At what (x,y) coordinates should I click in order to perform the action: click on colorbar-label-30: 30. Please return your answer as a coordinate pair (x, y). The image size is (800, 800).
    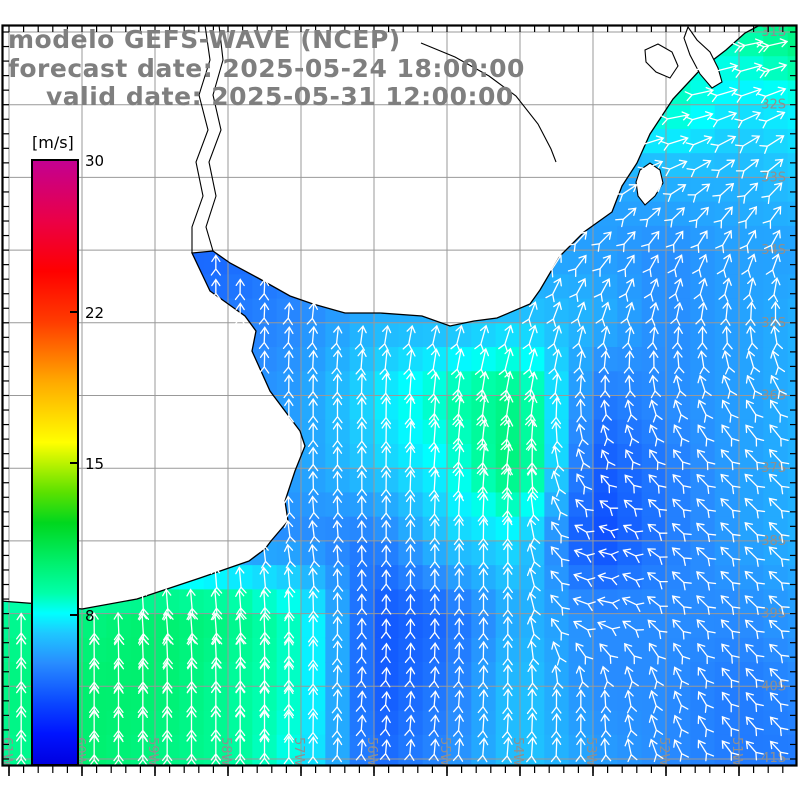
    Looking at the image, I should click on (95, 161).